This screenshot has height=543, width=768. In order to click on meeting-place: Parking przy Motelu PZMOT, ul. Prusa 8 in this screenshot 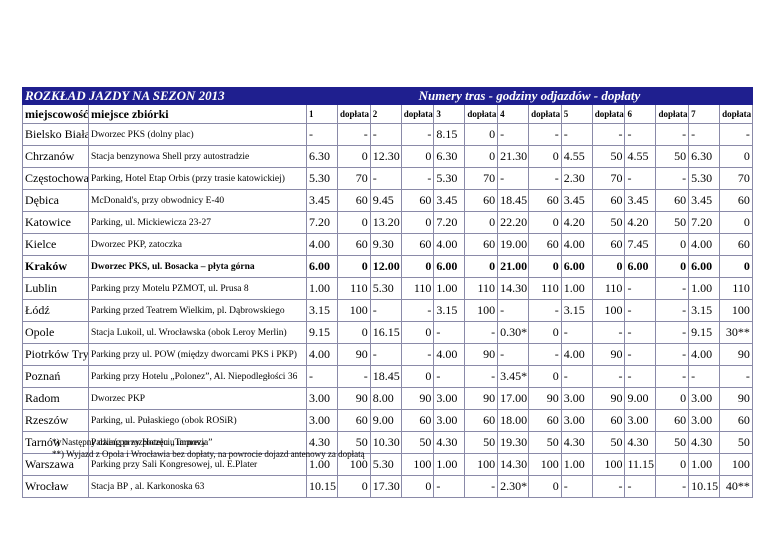, I will do `click(197, 288)`.